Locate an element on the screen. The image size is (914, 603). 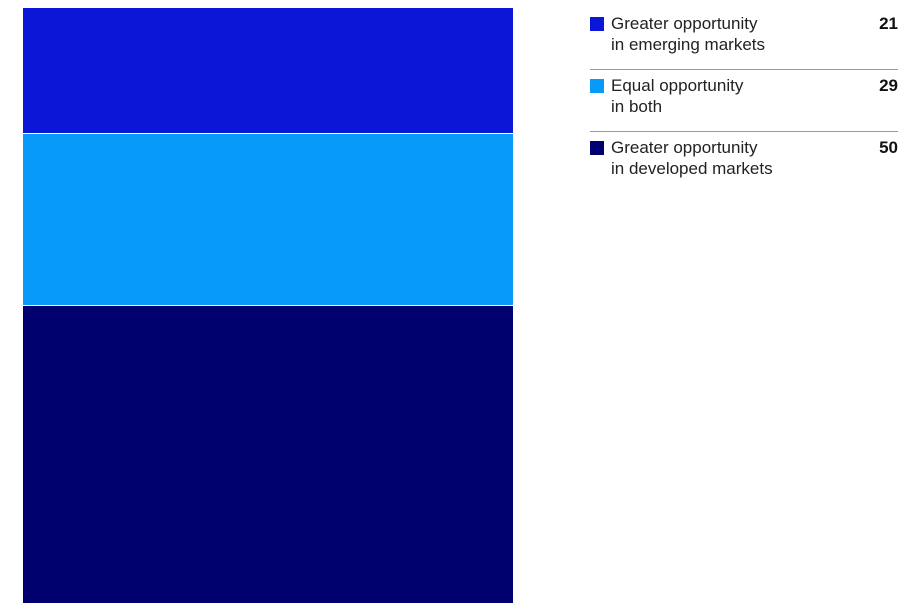
legend-label: Greater opportunity in emerging markets is located at coordinates (688, 34).